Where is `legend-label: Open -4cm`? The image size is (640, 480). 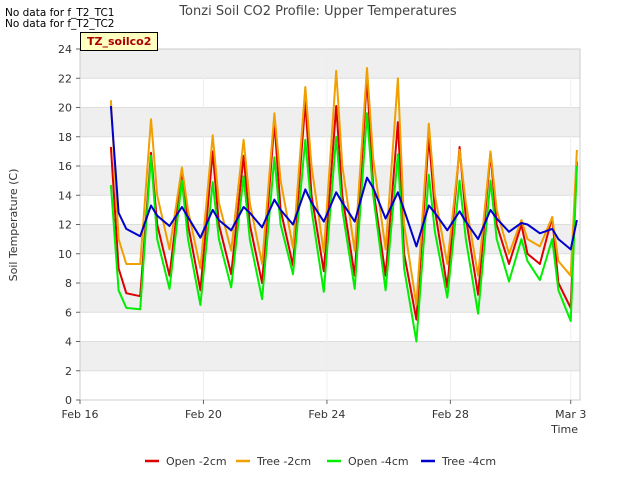 legend-label: Open -4cm is located at coordinates (378, 461).